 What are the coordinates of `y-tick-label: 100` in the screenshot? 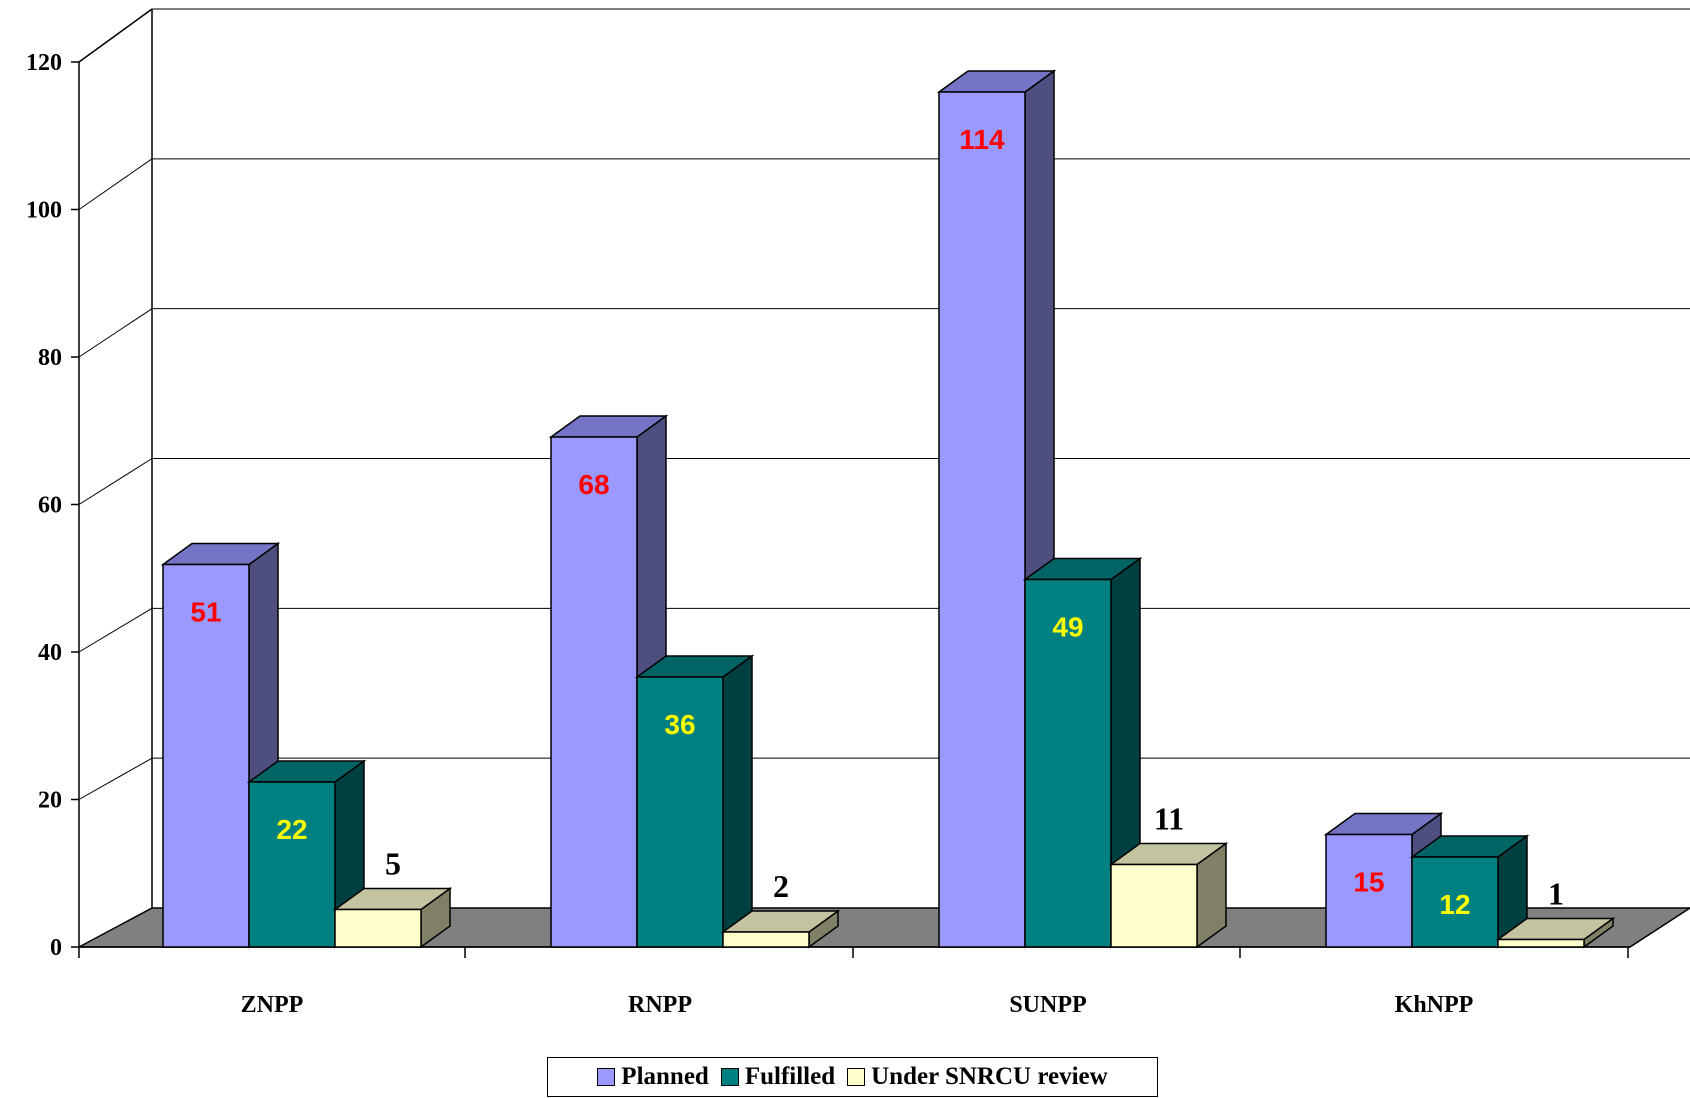 It's located at (44, 211).